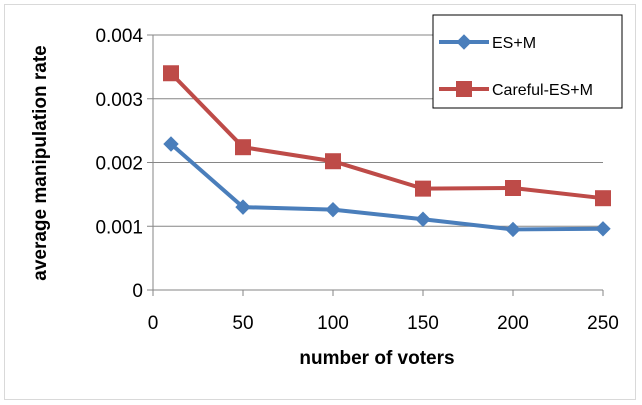 The width and height of the screenshot is (642, 405). Describe the element at coordinates (40, 162) in the screenshot. I see `y-axis-title: average manipulation rate` at that location.